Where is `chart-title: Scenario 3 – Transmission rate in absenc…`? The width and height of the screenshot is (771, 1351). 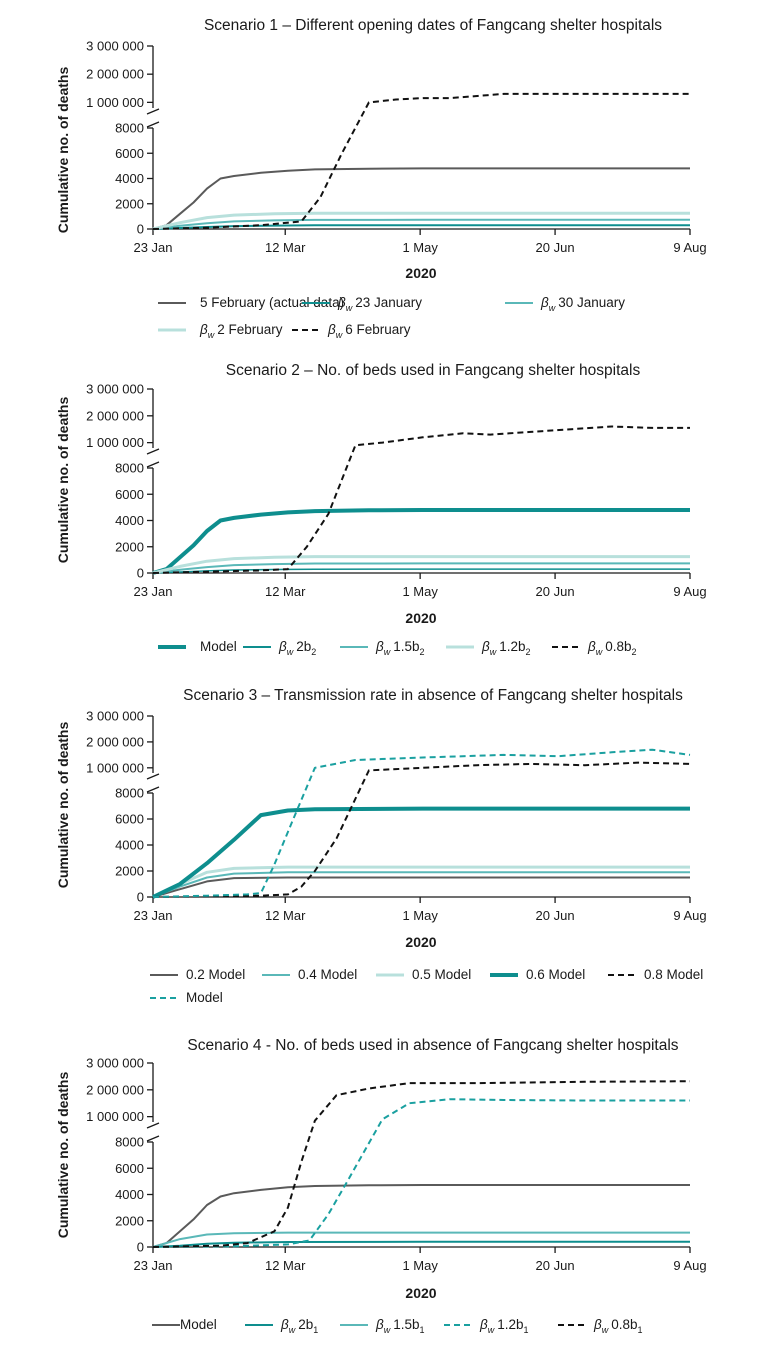 chart-title: Scenario 3 – Transmission rate in absenc… is located at coordinates (433, 695).